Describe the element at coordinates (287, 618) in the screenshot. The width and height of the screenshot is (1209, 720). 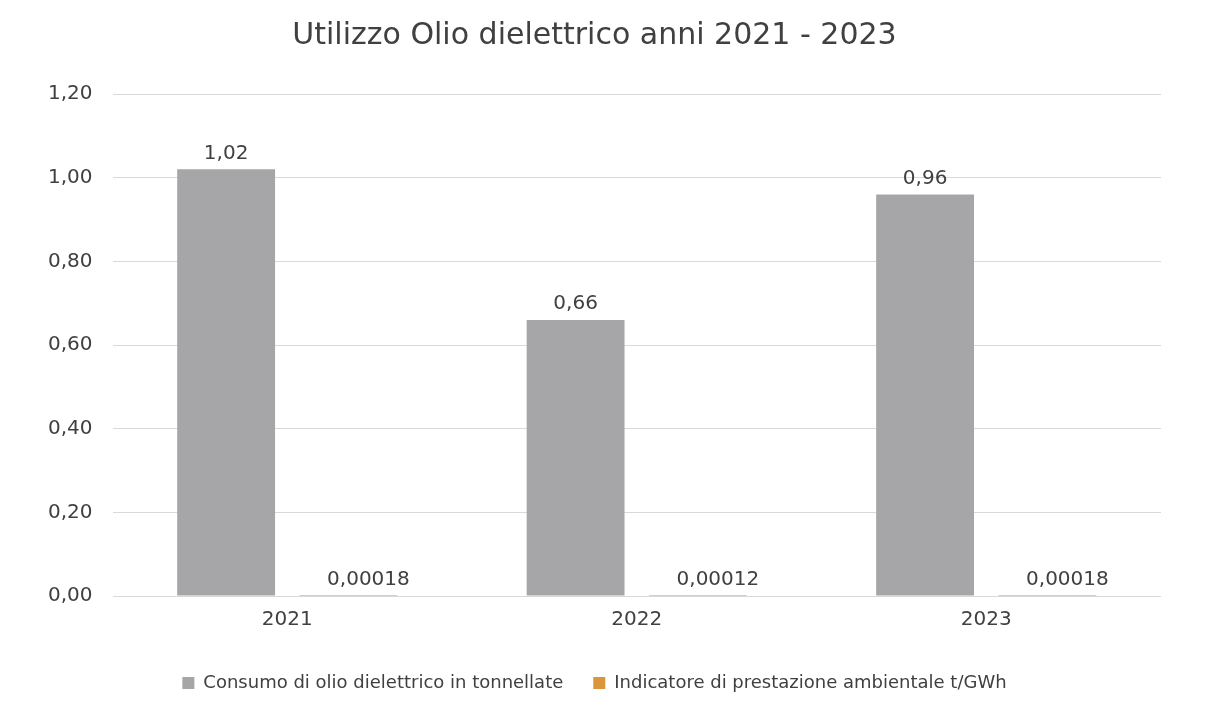
I see `x-tick-label: 2021` at that location.